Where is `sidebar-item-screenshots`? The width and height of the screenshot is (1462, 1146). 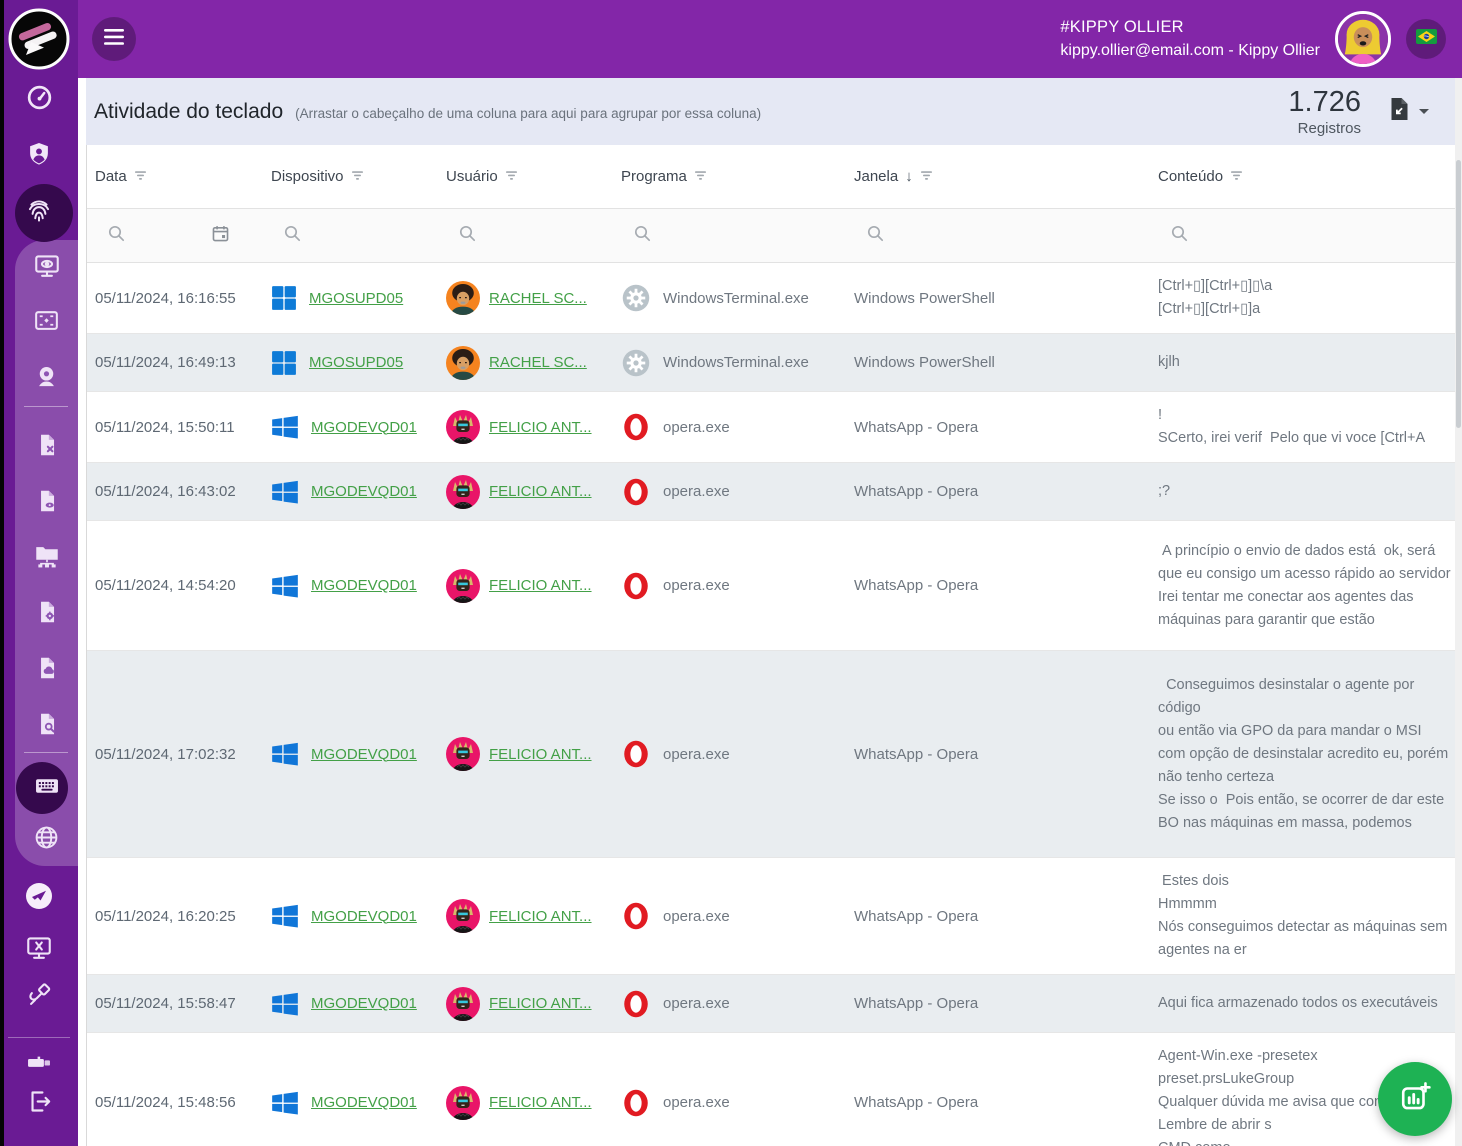 sidebar-item-screenshots is located at coordinates (46, 323).